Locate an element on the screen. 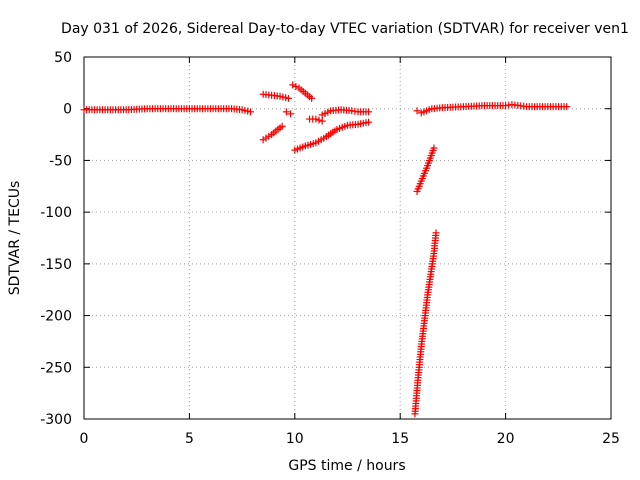 The width and height of the screenshot is (640, 480). y-tick-label: -250 is located at coordinates (56, 368).